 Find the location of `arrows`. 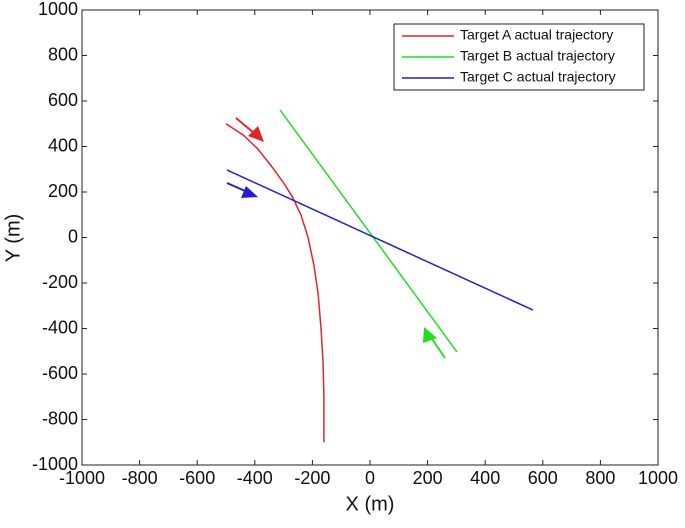

arrows is located at coordinates (336, 238).